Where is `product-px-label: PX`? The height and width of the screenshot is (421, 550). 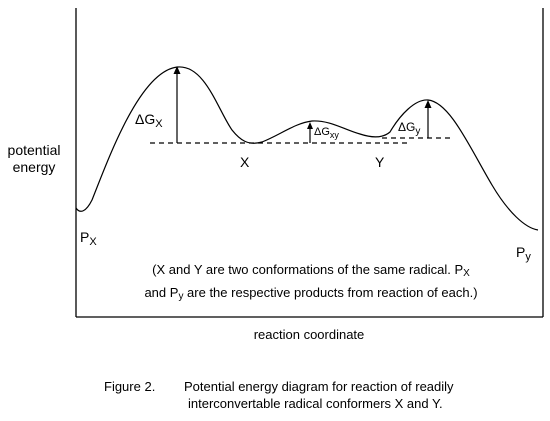 product-px-label: PX is located at coordinates (88, 238).